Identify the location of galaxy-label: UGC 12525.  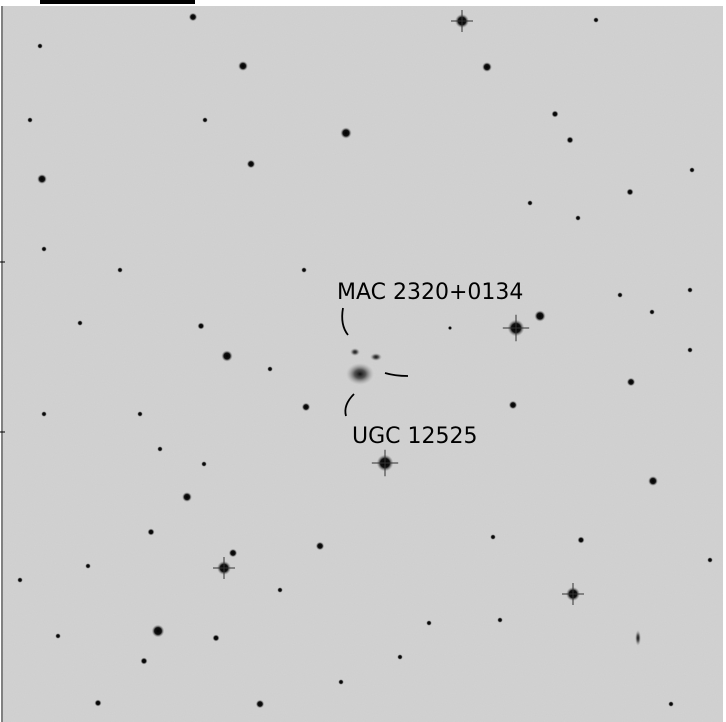
(415, 436).